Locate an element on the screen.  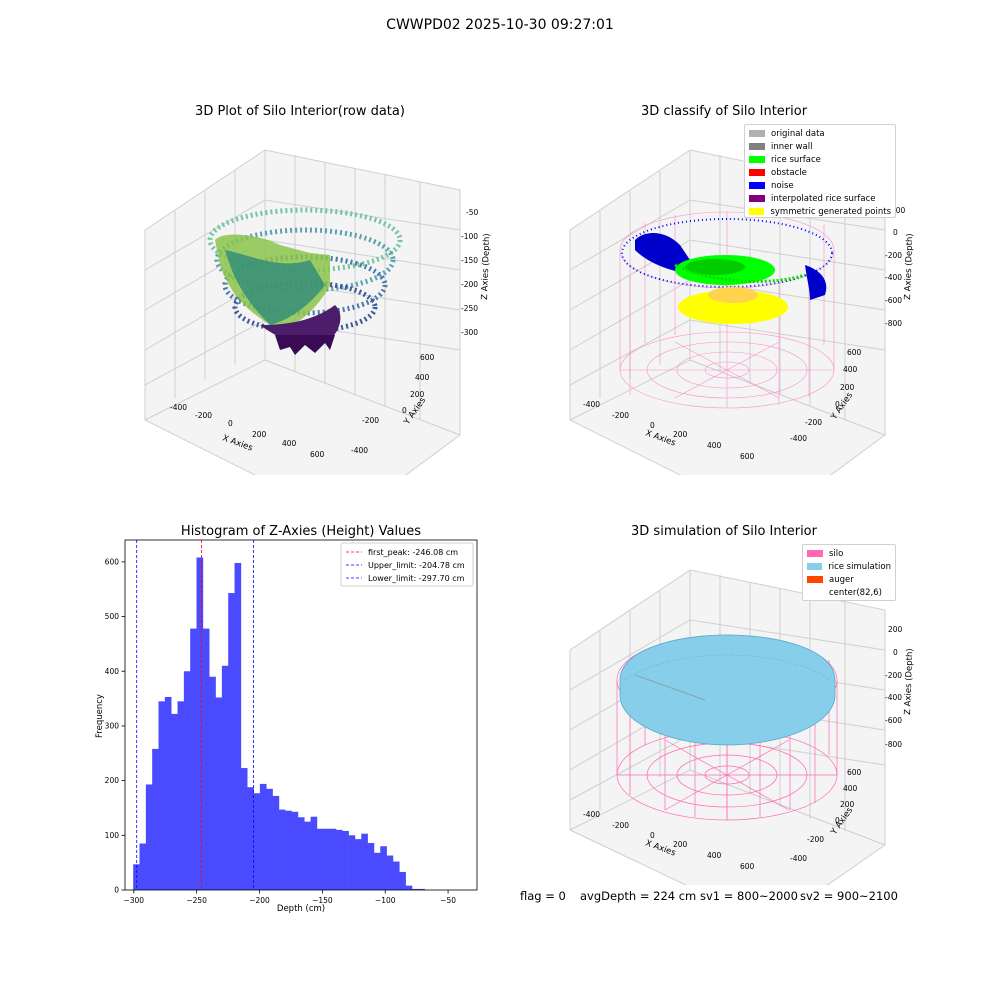
legend-item: silo is located at coordinates (849, 553).